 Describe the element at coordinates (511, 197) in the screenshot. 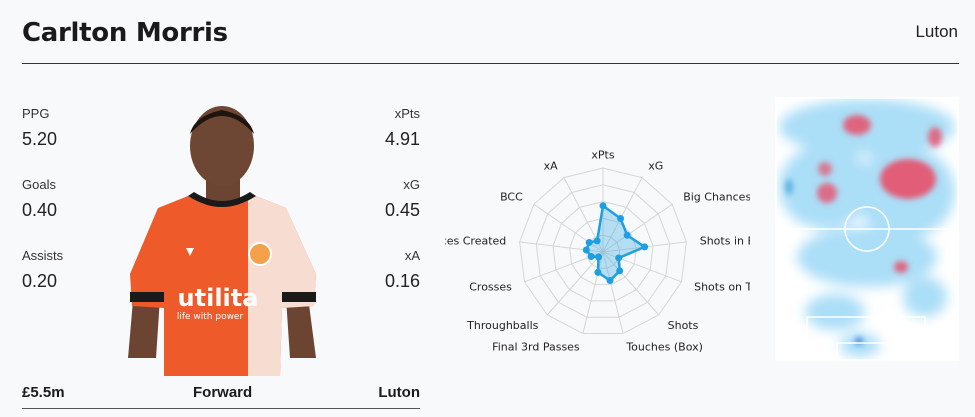

I see `radar-axis-label: BCC` at that location.